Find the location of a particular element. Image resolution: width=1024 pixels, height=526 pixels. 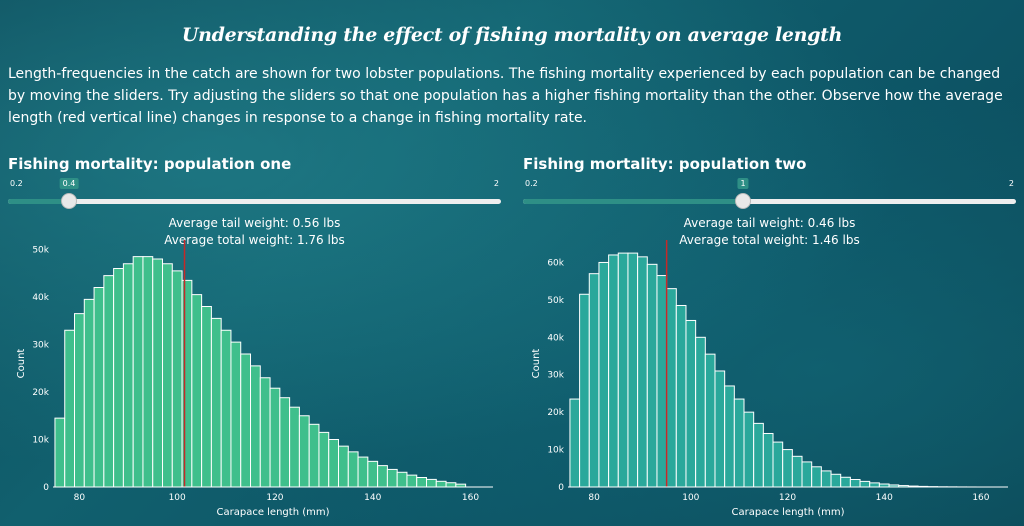

x-tick-label: 100 is located at coordinates (177, 498).